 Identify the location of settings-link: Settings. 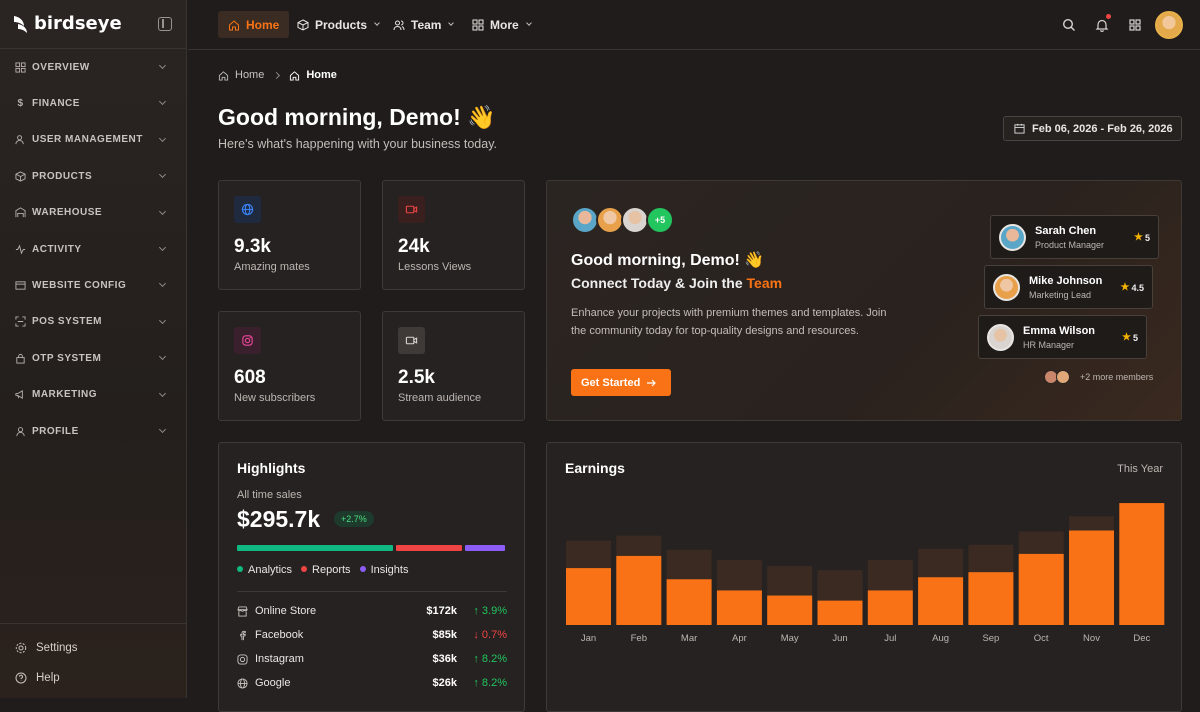
(46, 648).